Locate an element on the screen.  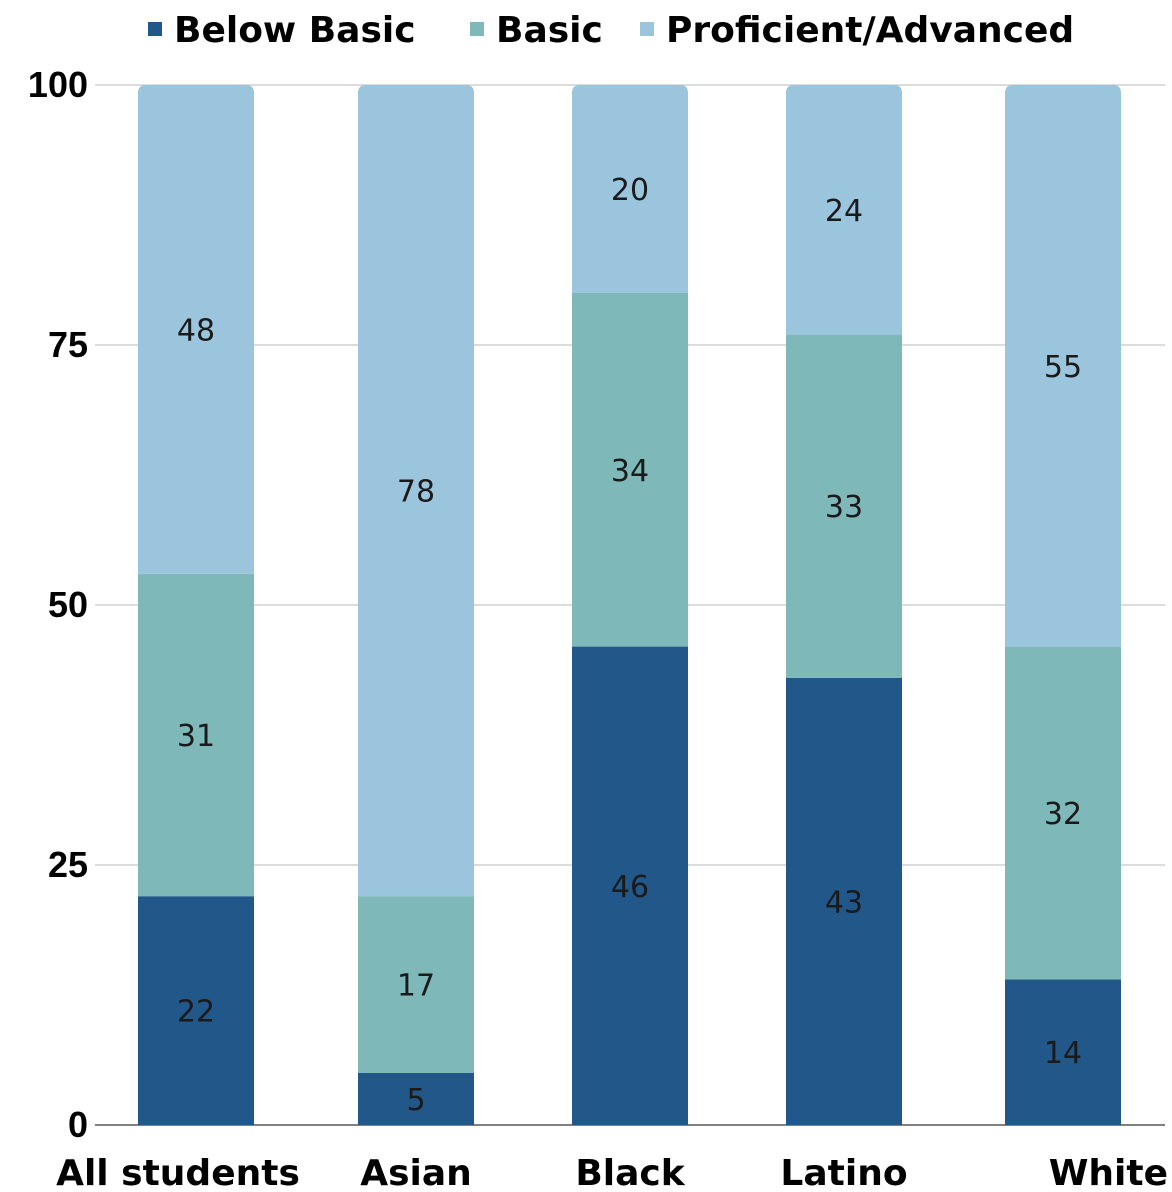
data-label: 20 is located at coordinates (630, 190).